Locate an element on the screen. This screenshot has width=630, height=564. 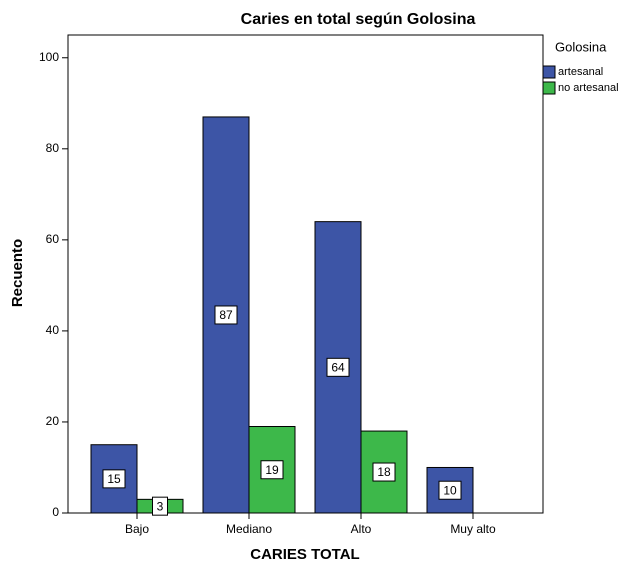
x-tick-label: Mediano is located at coordinates (249, 529).